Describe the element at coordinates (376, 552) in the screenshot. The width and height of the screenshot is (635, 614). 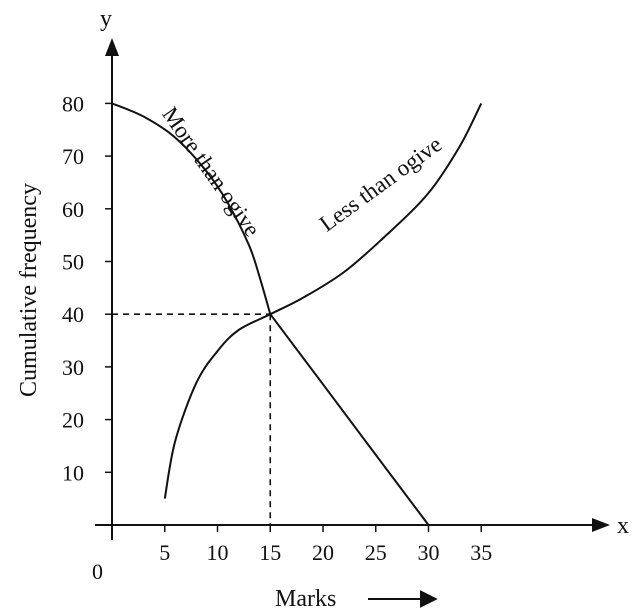
I see `x-tick-label-25: 25` at that location.